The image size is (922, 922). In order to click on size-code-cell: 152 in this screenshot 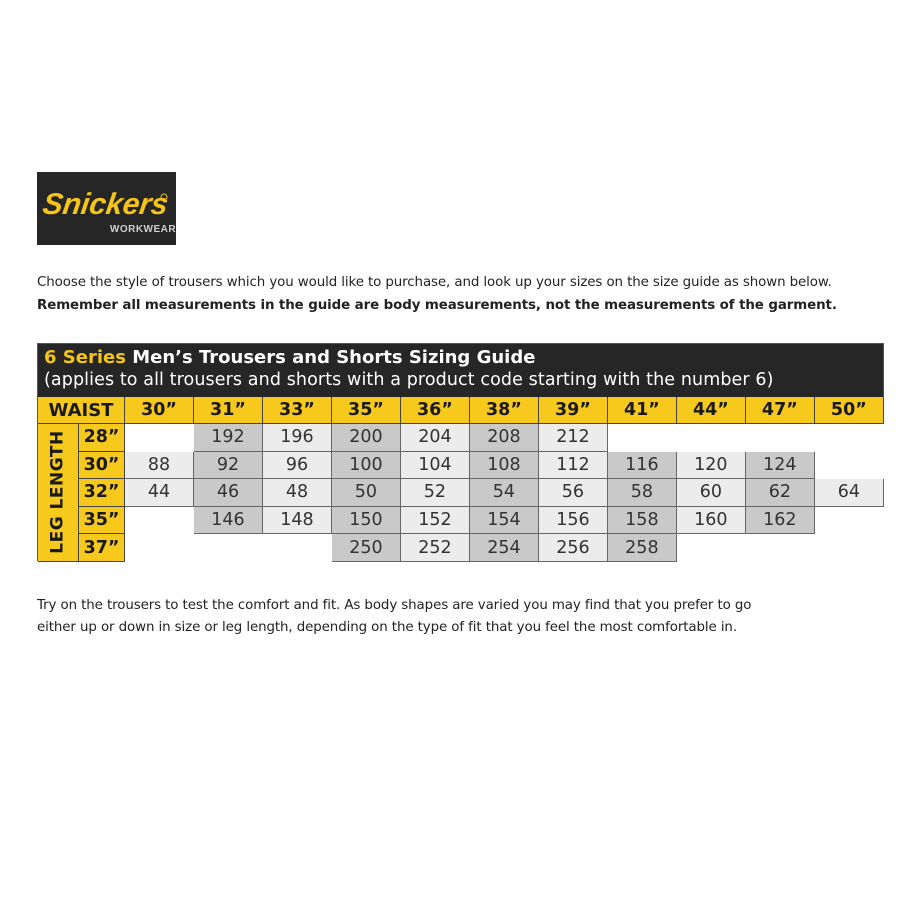, I will do `click(435, 520)`.